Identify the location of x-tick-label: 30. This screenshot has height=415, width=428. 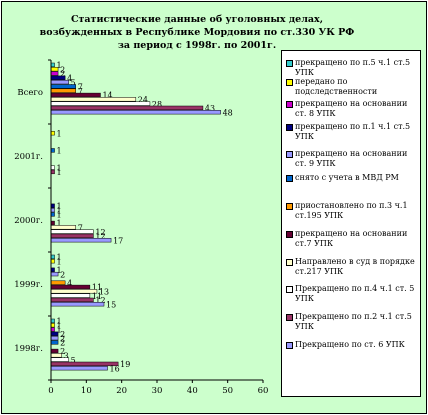
(157, 391).